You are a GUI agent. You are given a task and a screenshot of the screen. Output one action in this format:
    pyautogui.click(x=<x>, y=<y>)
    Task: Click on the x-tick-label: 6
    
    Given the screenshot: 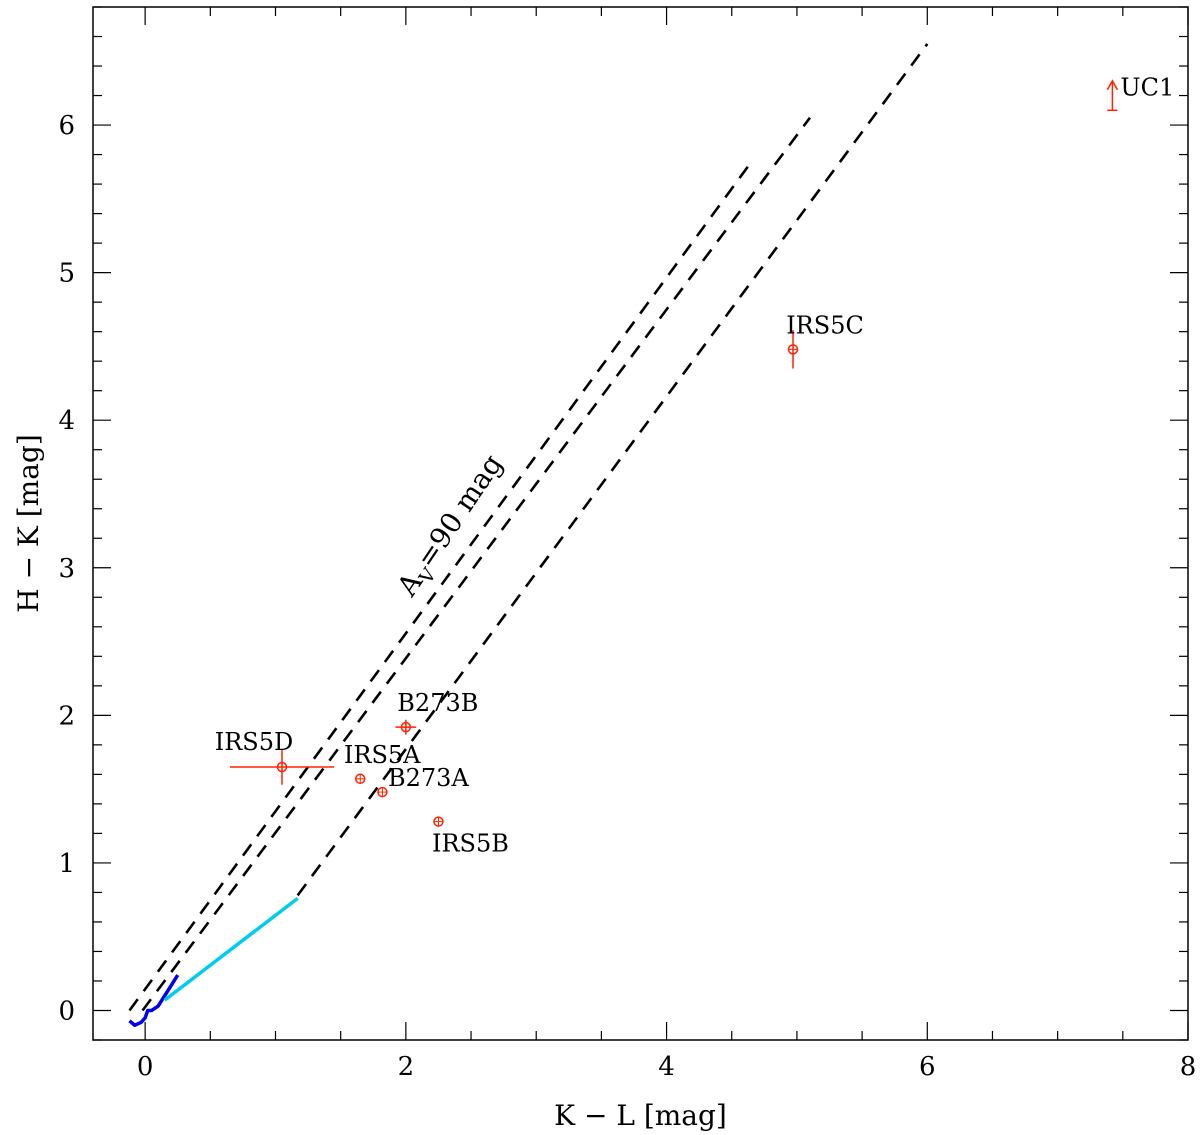 What is the action you would take?
    pyautogui.click(x=927, y=1067)
    